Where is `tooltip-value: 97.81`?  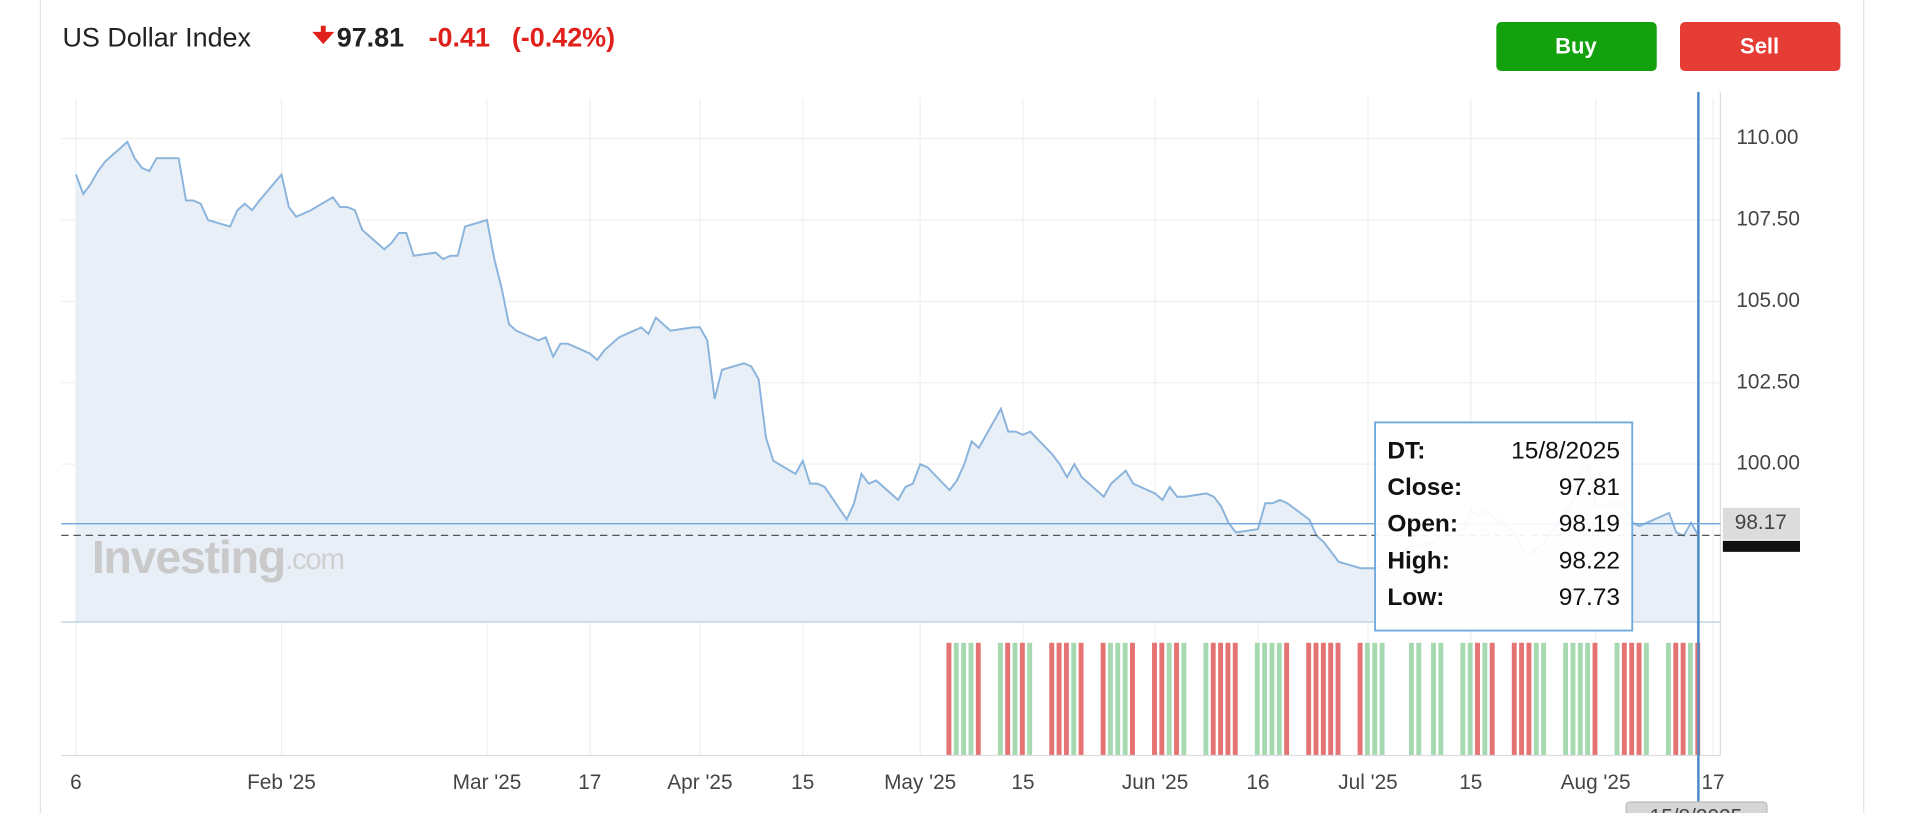 tooltip-value: 97.81 is located at coordinates (1589, 487).